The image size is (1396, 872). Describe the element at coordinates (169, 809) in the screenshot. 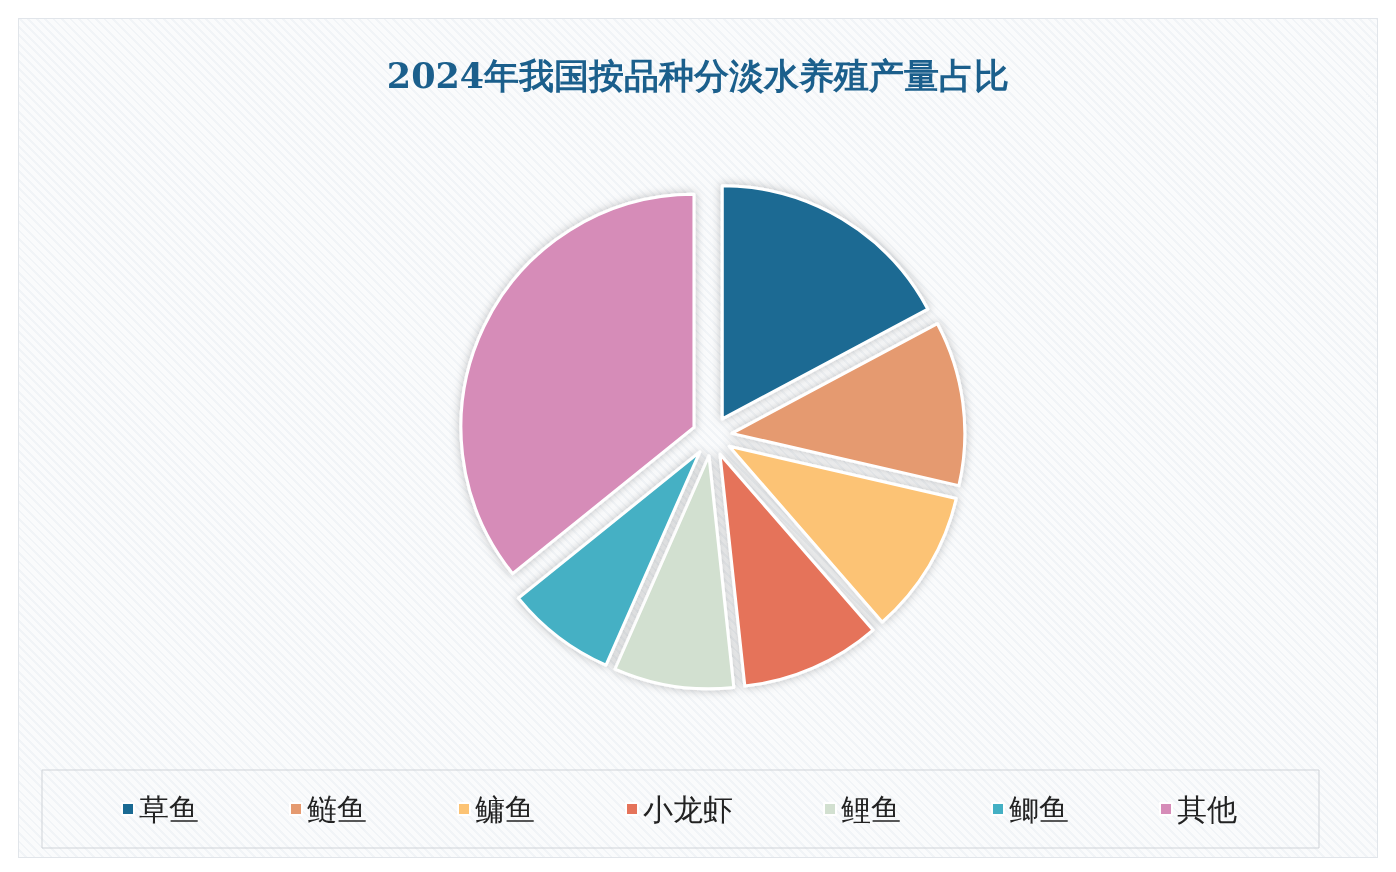

I see `legend-label: 草鱼` at that location.